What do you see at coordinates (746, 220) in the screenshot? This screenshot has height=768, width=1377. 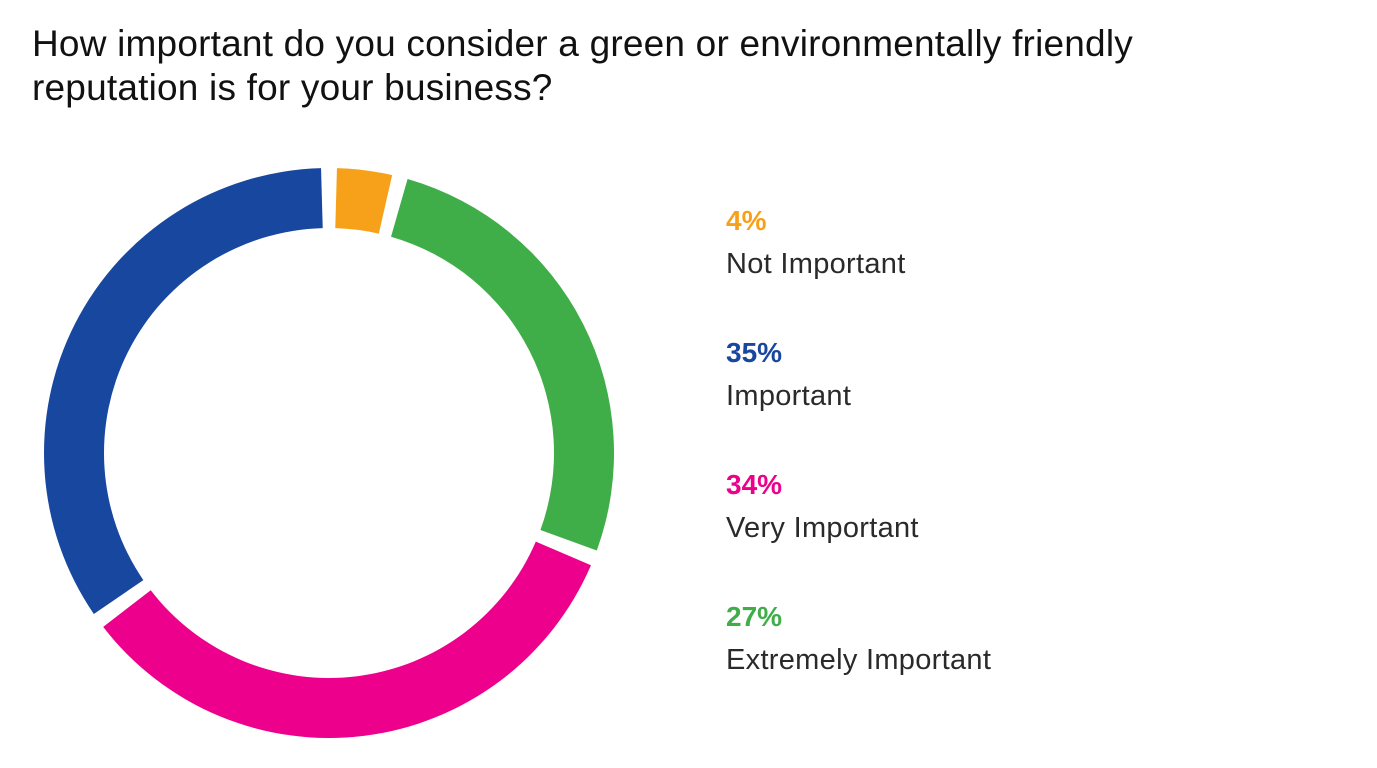 I see `legend-value-not-important: 4%` at bounding box center [746, 220].